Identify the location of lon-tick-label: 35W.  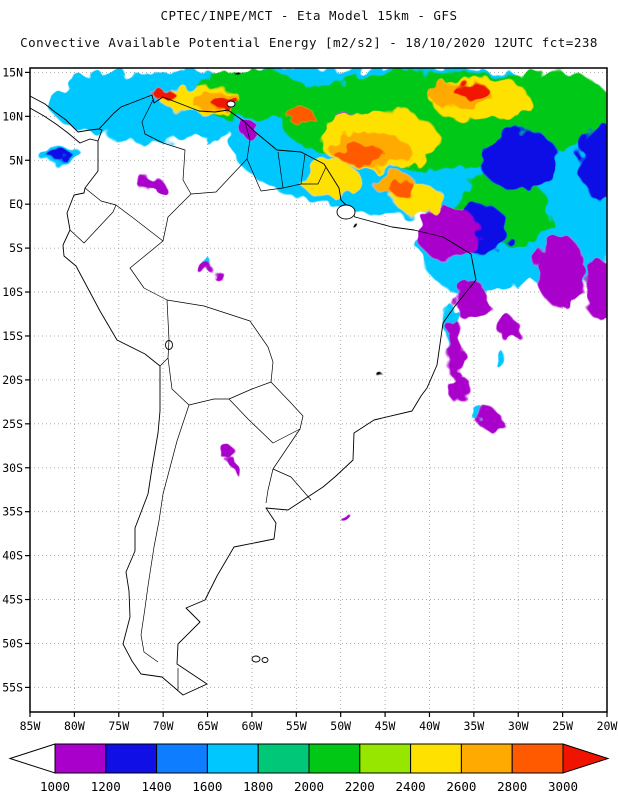
(473, 726).